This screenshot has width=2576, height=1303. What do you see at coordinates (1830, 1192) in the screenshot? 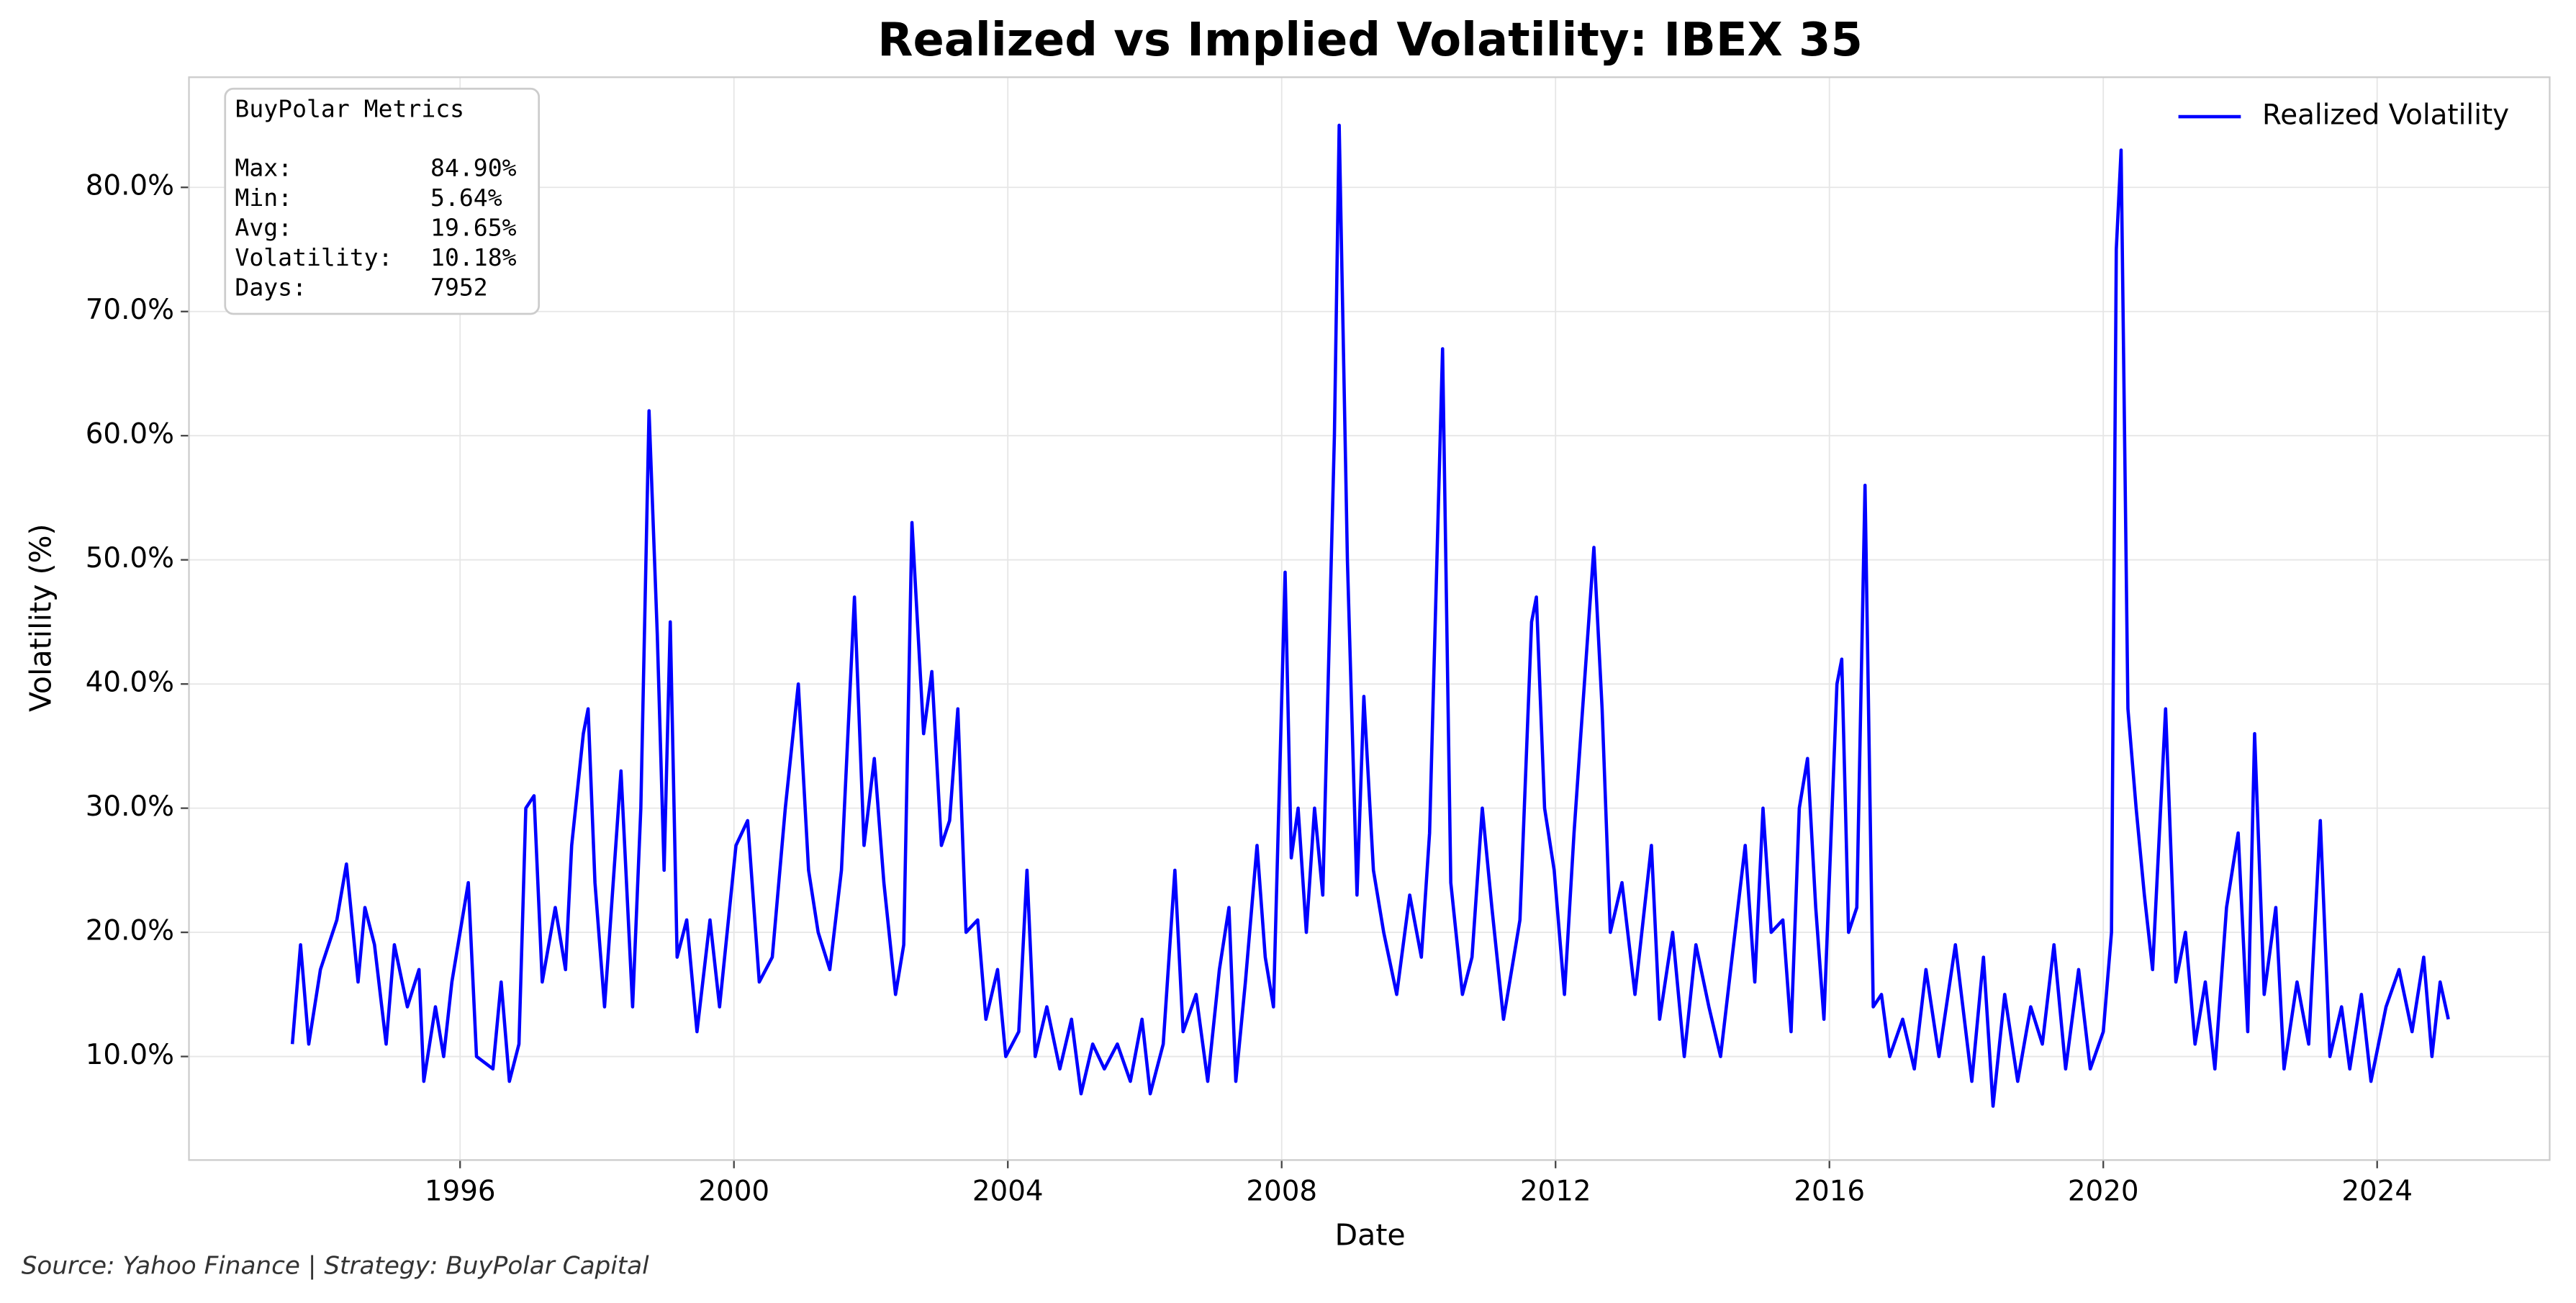
I see `x-tick-label: 2016` at bounding box center [1830, 1192].